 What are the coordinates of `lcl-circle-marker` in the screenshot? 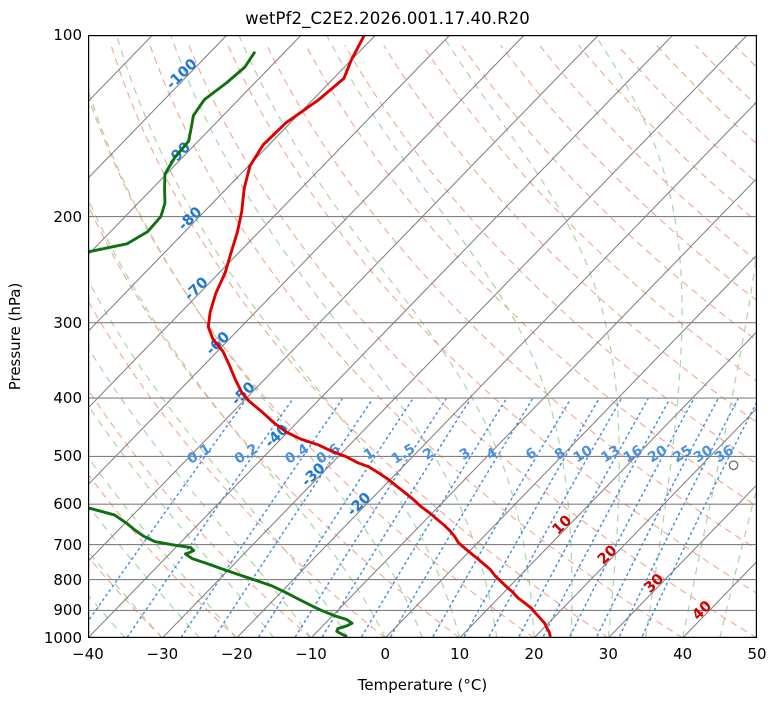 It's located at (733, 465).